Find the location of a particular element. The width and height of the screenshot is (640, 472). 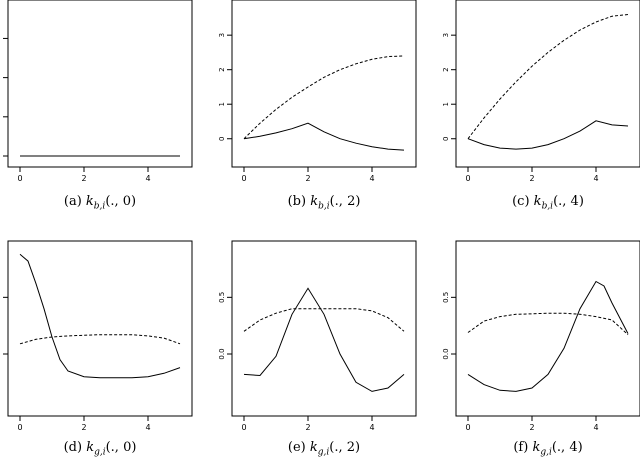

caption-e: (e) kg,i(., 2) is located at coordinates (324, 449).